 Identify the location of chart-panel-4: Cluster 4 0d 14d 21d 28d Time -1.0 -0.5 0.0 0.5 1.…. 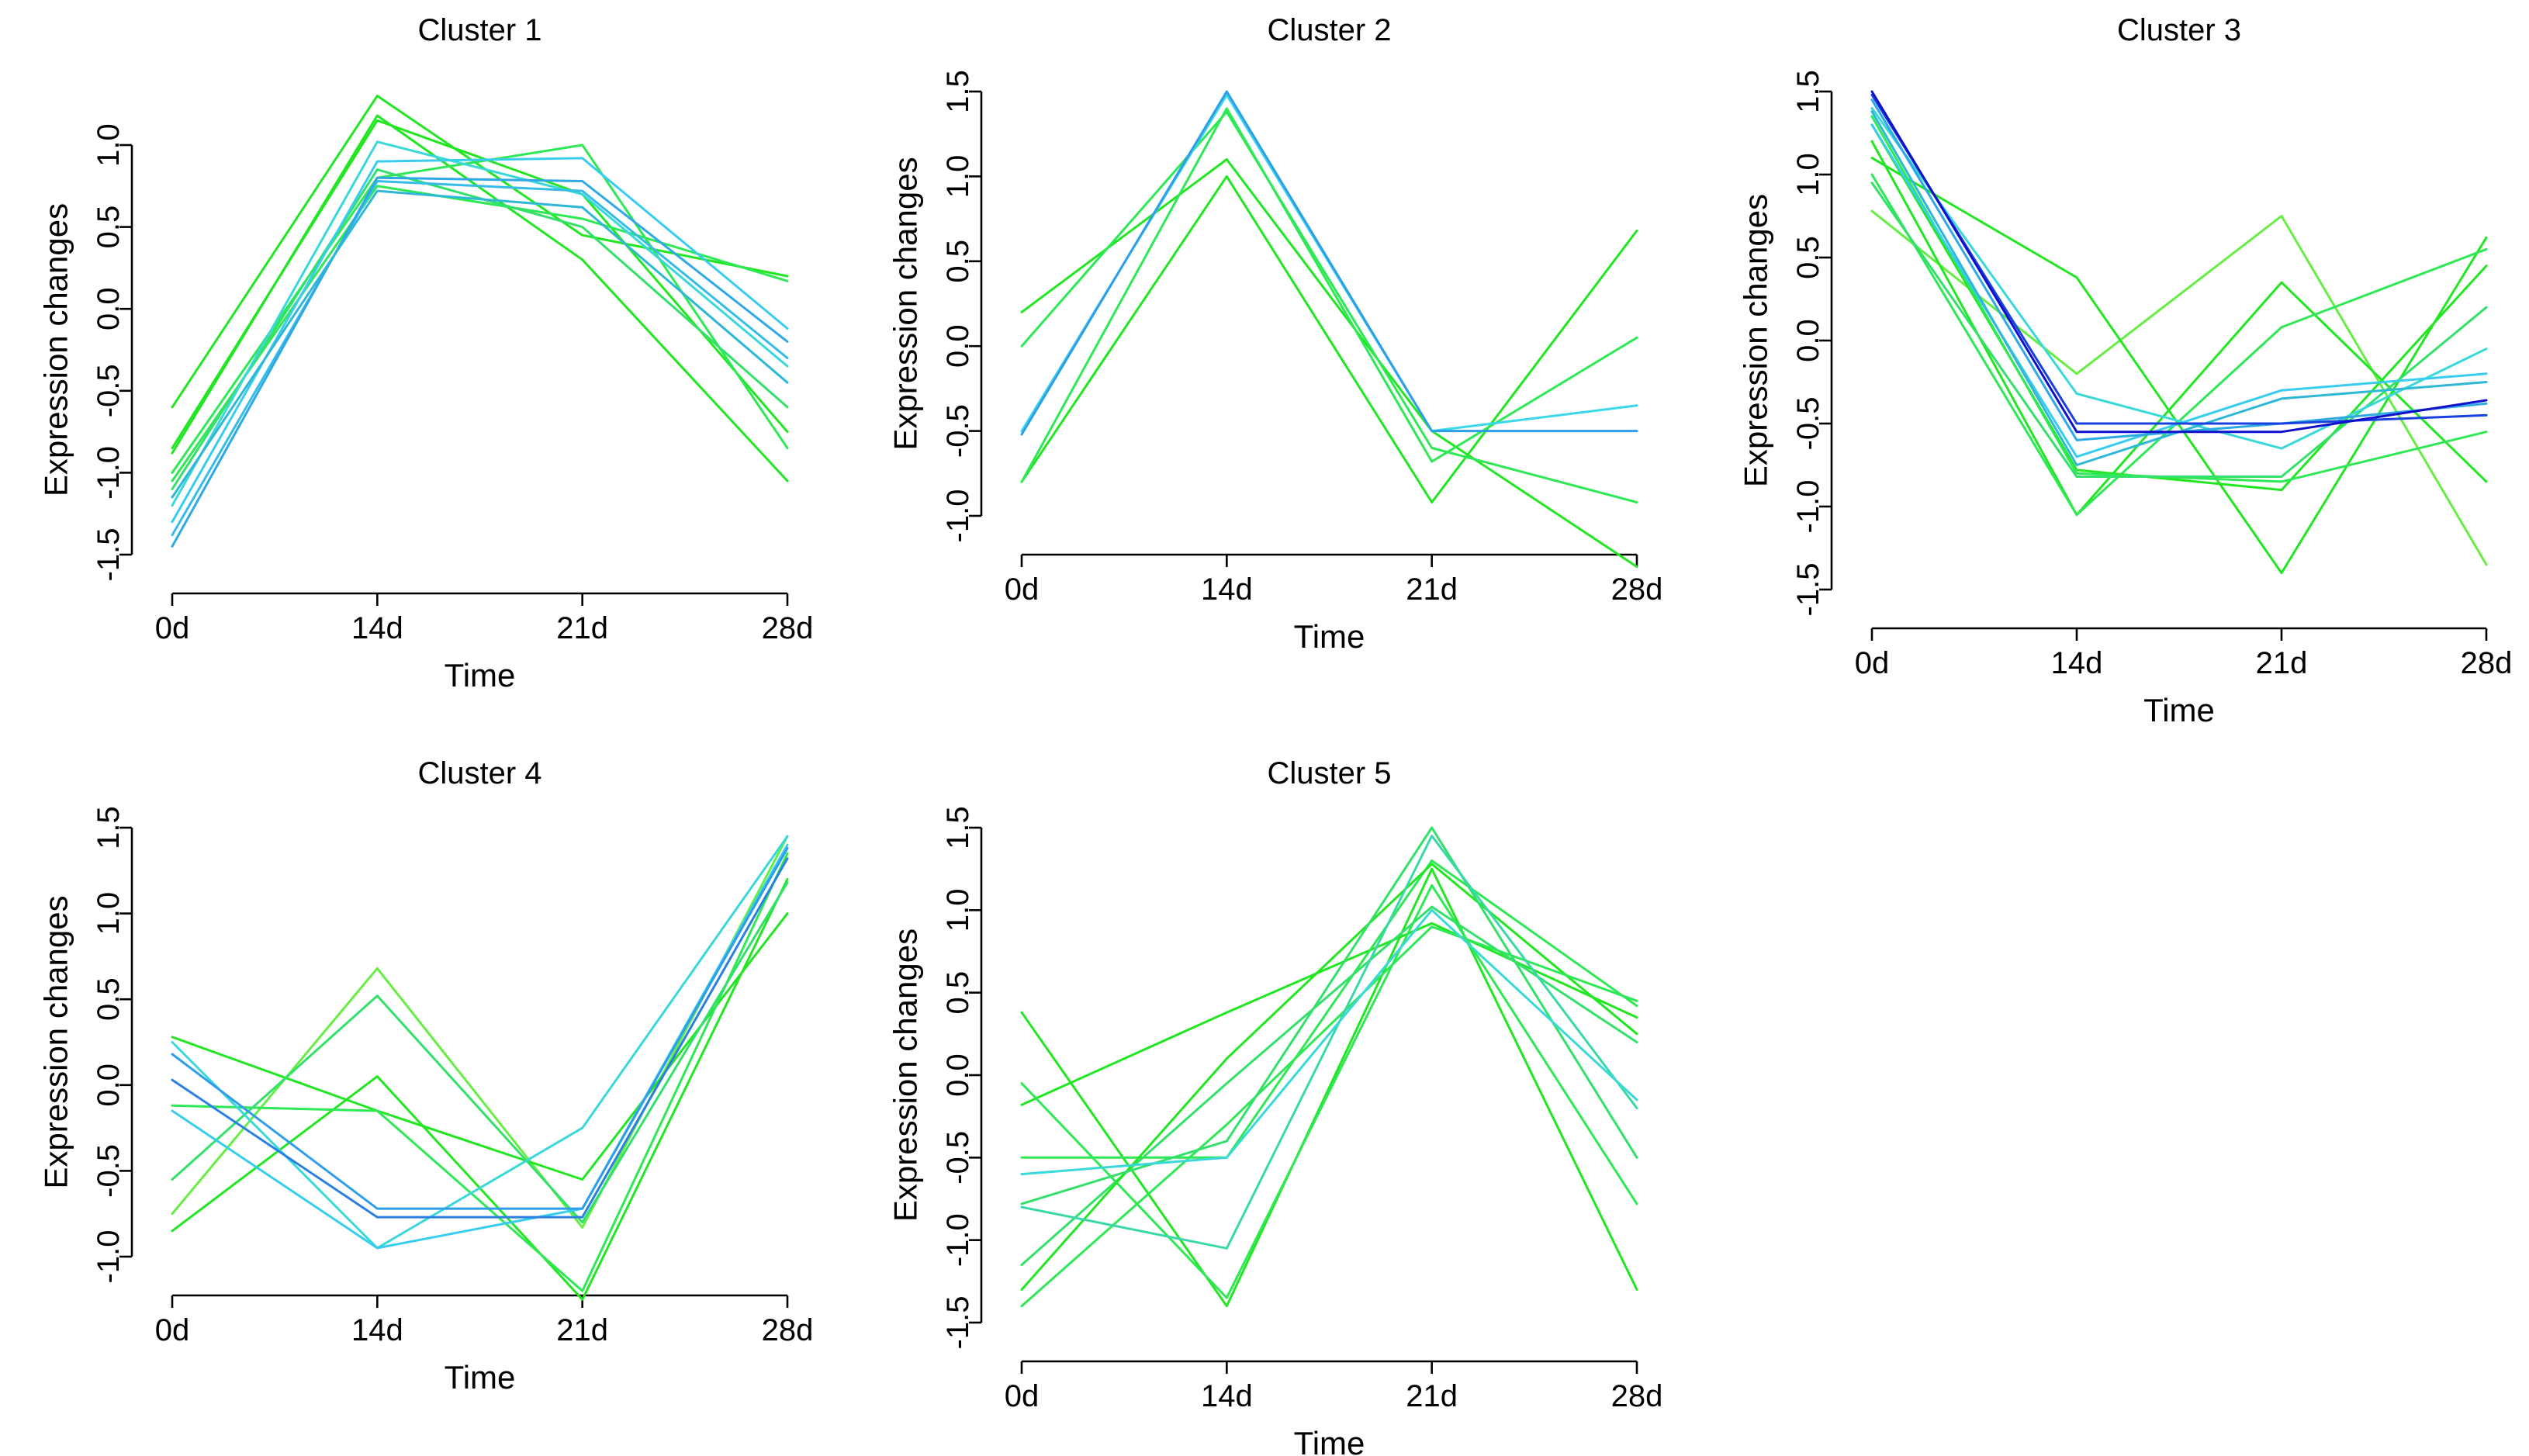
(426, 1075).